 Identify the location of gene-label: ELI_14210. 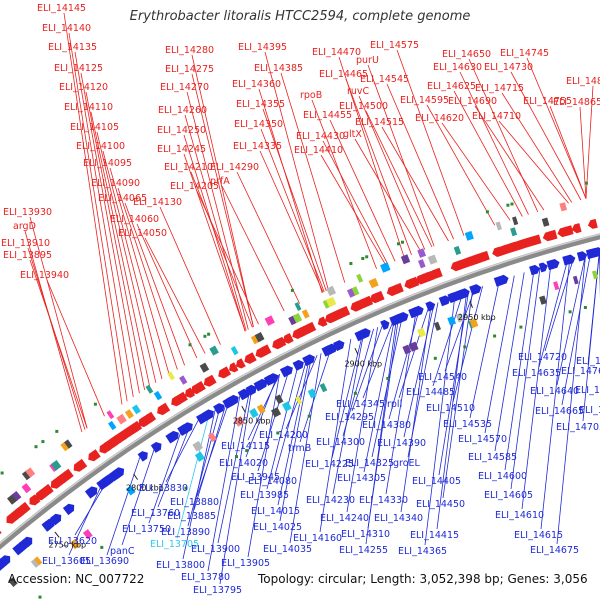
(188, 167).